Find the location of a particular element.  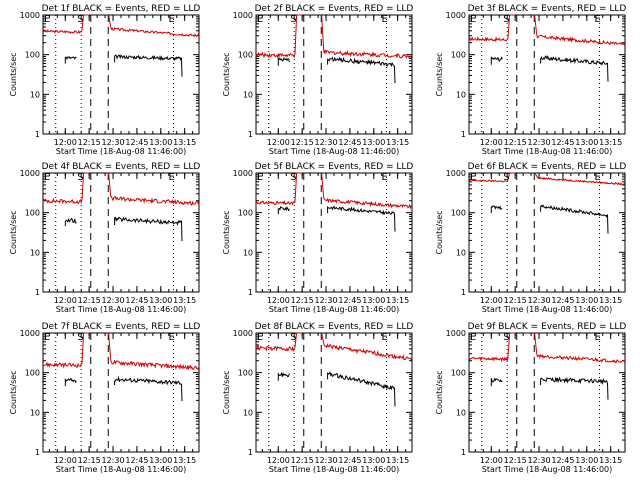

panel-title: Det 1f BLACK = Events, RED = LLD is located at coordinates (121, 9).